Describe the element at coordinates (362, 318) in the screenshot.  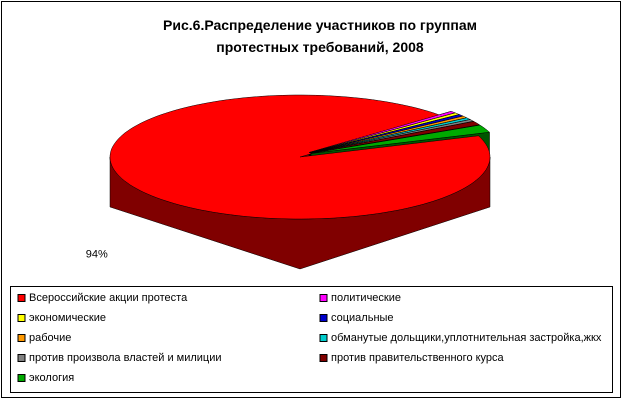
I see `legend-label: социальные` at that location.